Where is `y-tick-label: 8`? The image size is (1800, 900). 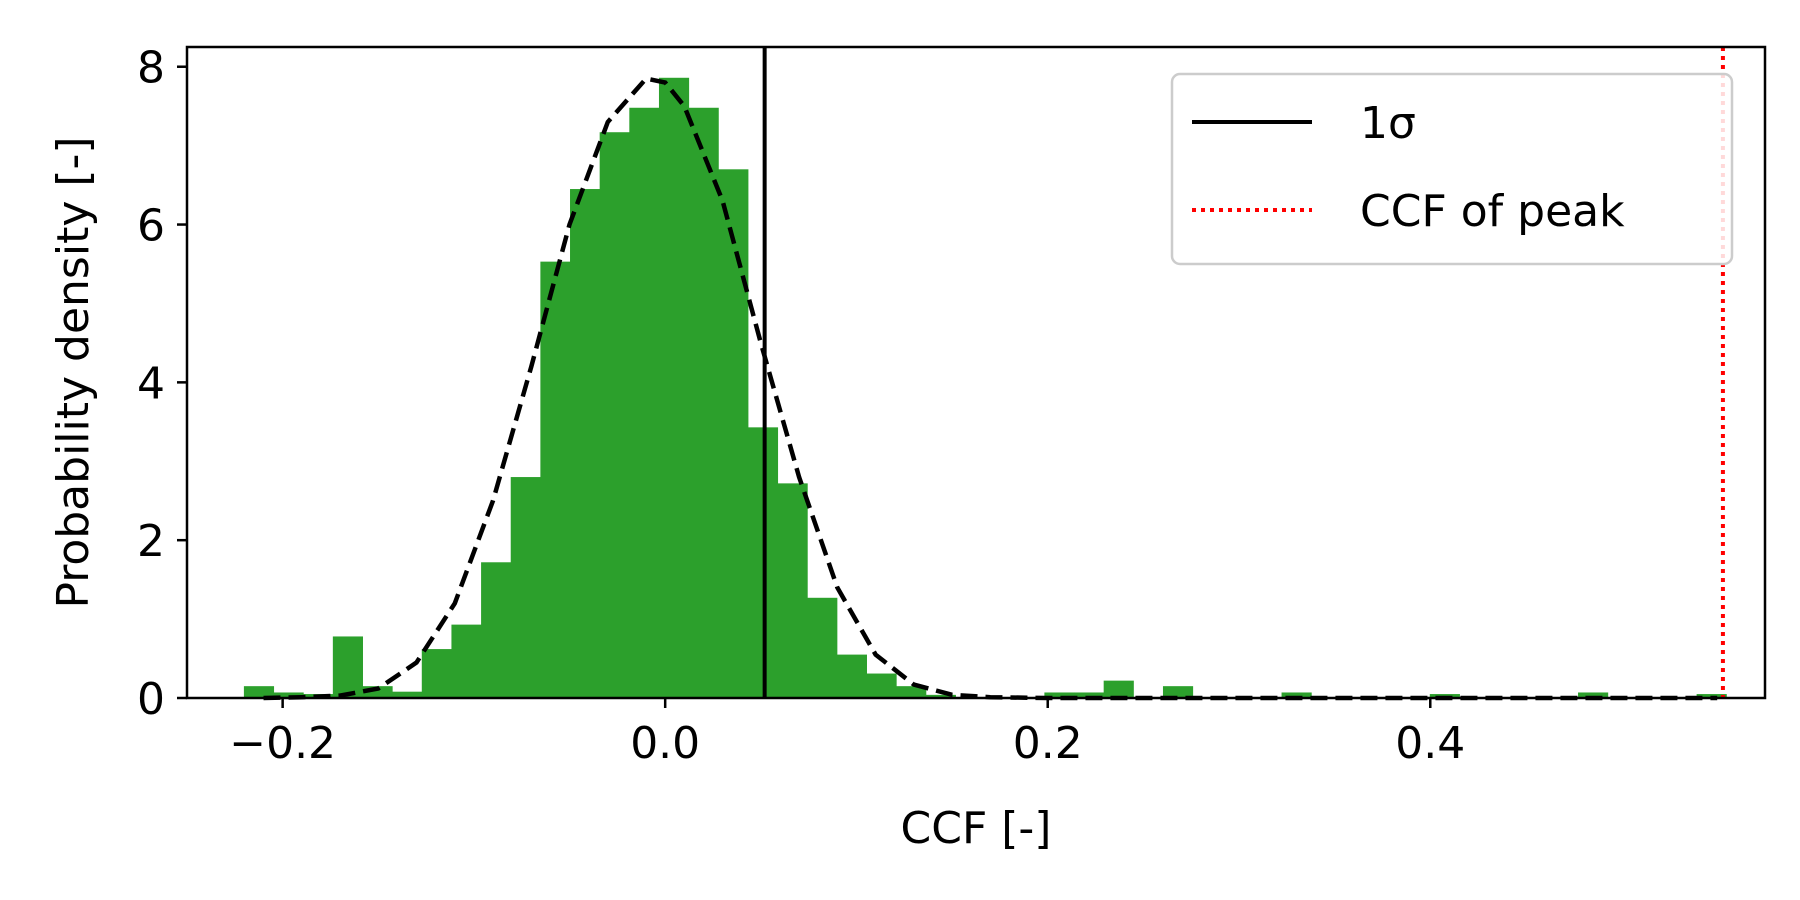
y-tick-label: 8 is located at coordinates (151, 68).